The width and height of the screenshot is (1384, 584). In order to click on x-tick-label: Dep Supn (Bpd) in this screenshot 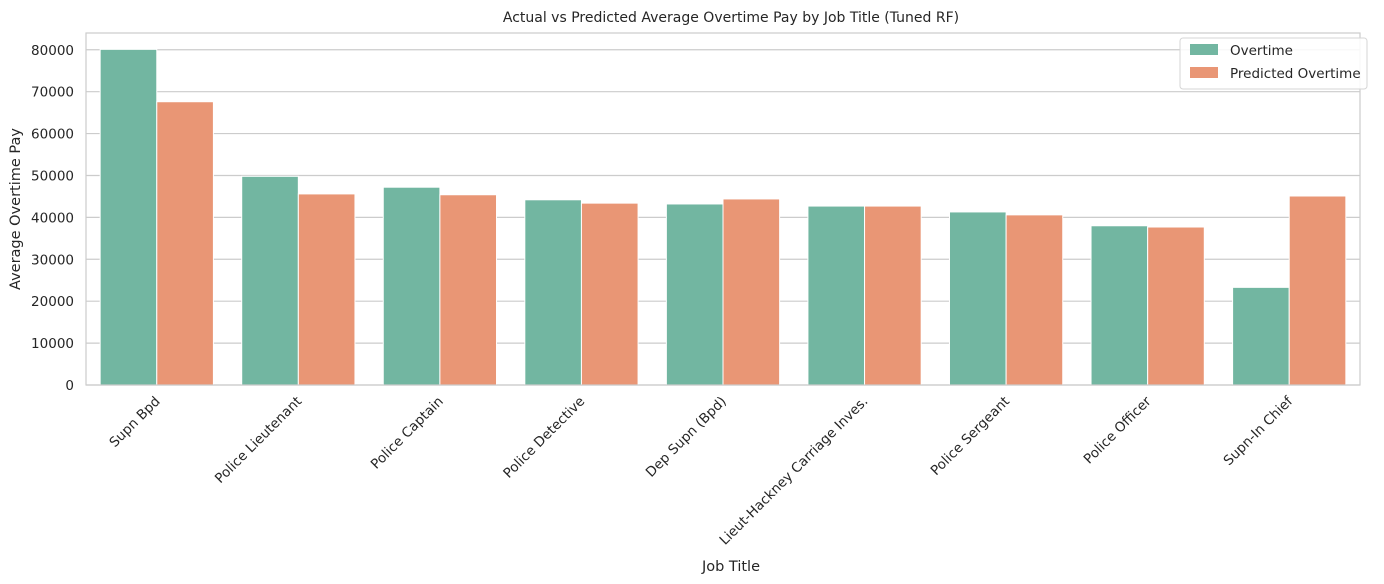, I will do `click(686, 437)`.